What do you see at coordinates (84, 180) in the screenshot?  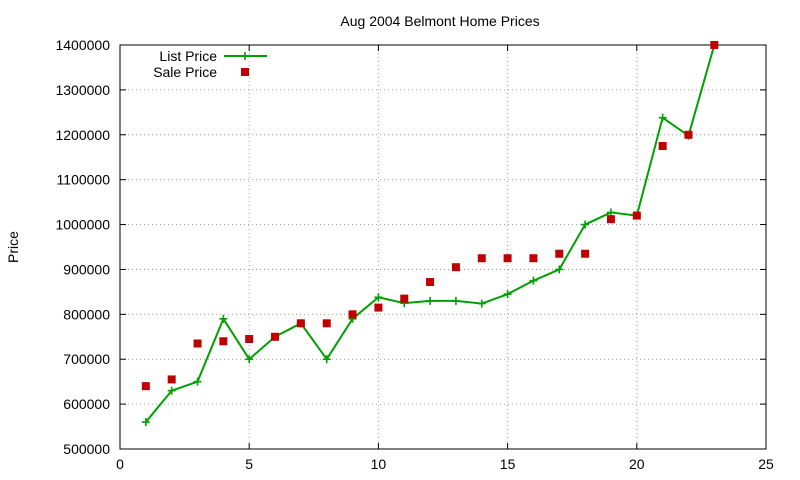 I see `y-tick-label: 1100000` at bounding box center [84, 180].